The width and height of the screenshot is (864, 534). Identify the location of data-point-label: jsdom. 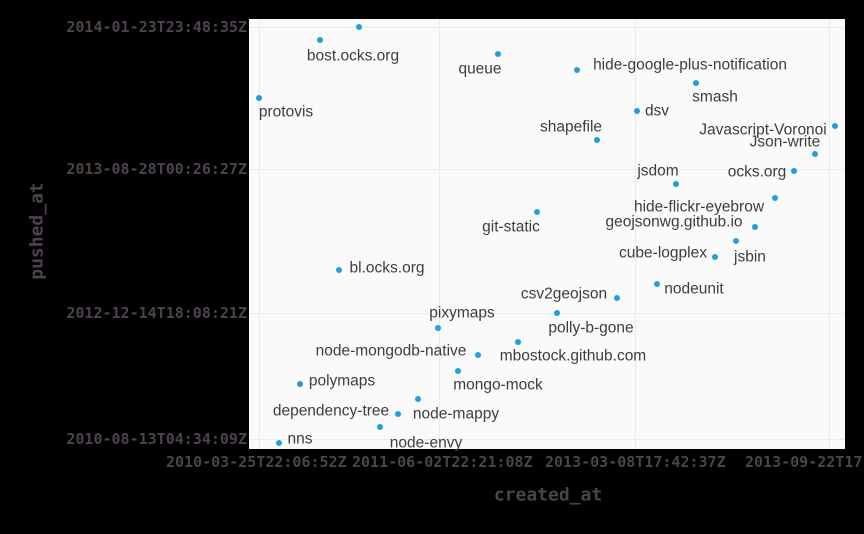
(658, 171).